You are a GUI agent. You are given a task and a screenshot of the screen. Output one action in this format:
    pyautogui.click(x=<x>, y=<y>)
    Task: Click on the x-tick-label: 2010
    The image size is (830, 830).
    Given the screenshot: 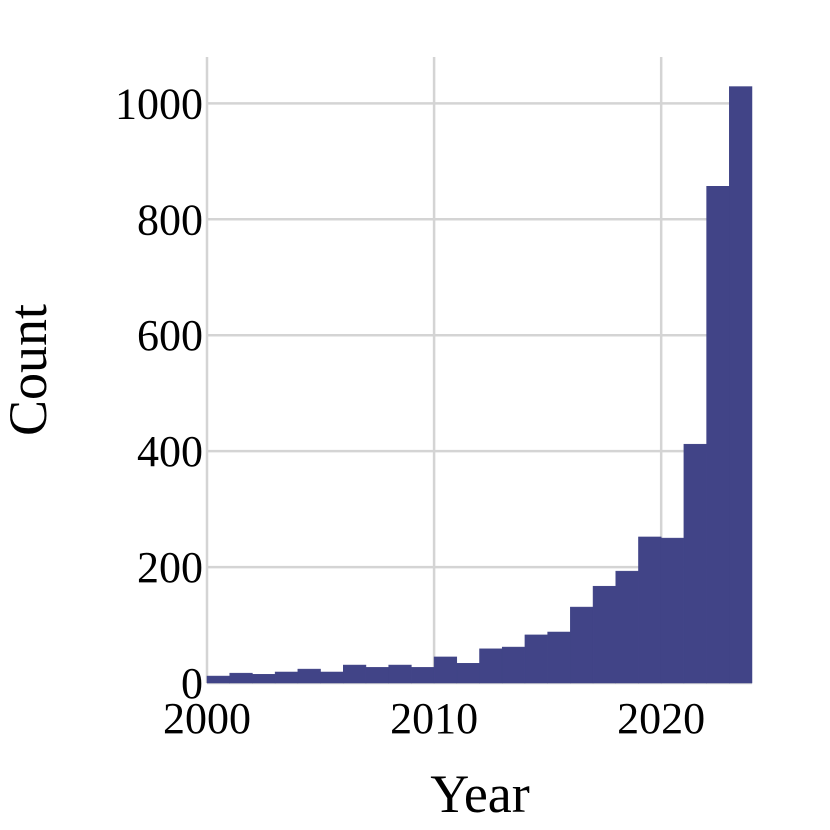 What is the action you would take?
    pyautogui.click(x=434, y=718)
    